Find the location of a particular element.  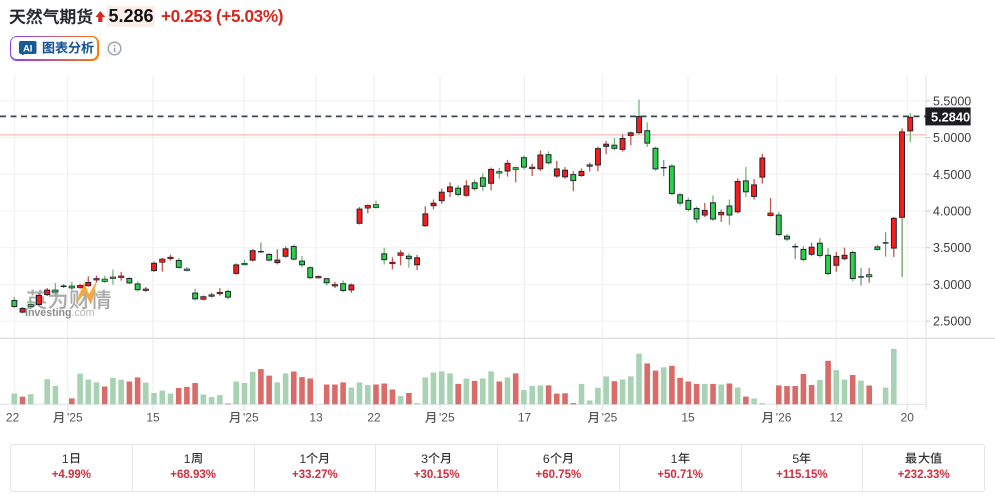

svg-text: 4.5000 is located at coordinates (952, 175).